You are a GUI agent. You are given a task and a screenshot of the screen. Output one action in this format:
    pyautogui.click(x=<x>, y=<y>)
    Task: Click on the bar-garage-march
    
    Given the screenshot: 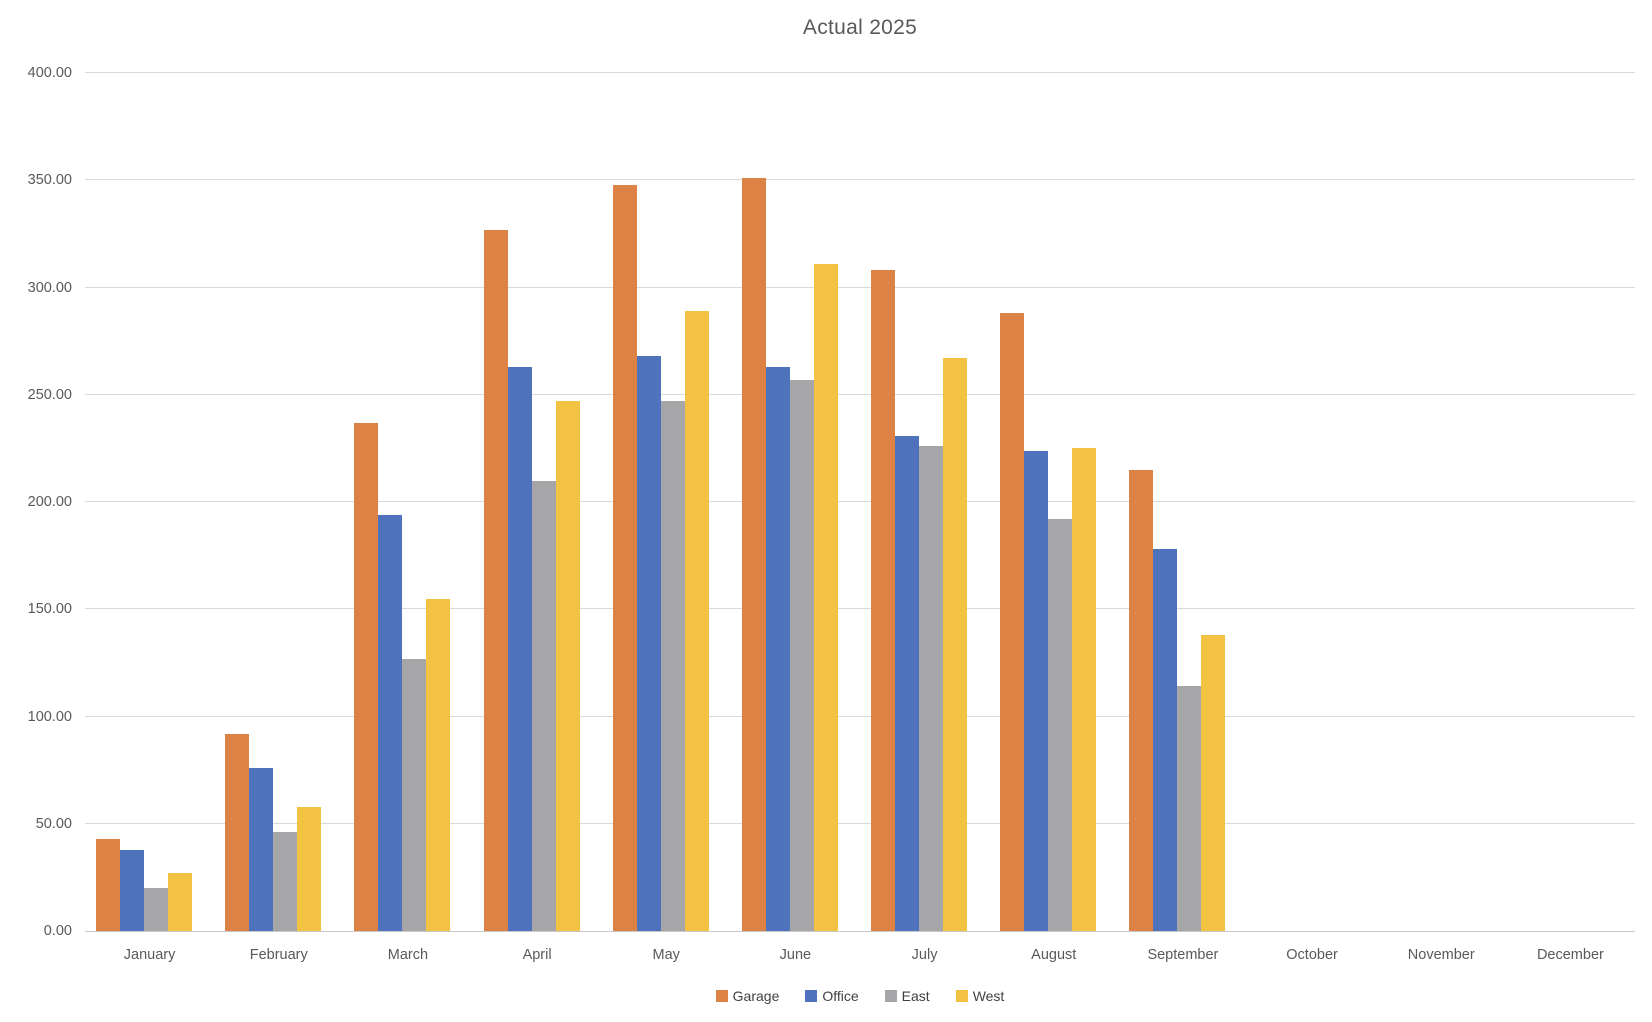 What is the action you would take?
    pyautogui.click(x=366, y=676)
    